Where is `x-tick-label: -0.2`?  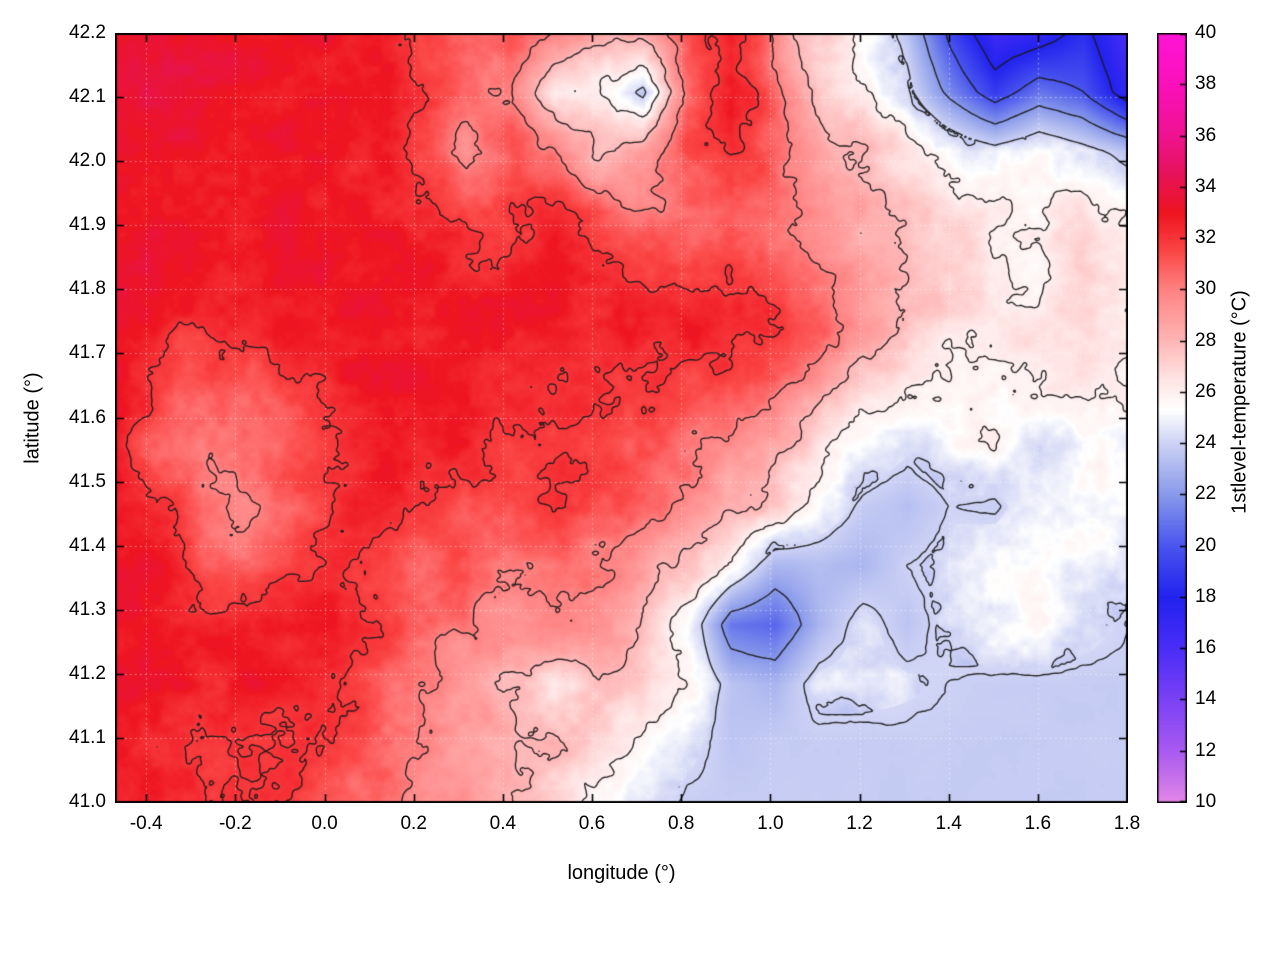 x-tick-label: -0.2 is located at coordinates (235, 823).